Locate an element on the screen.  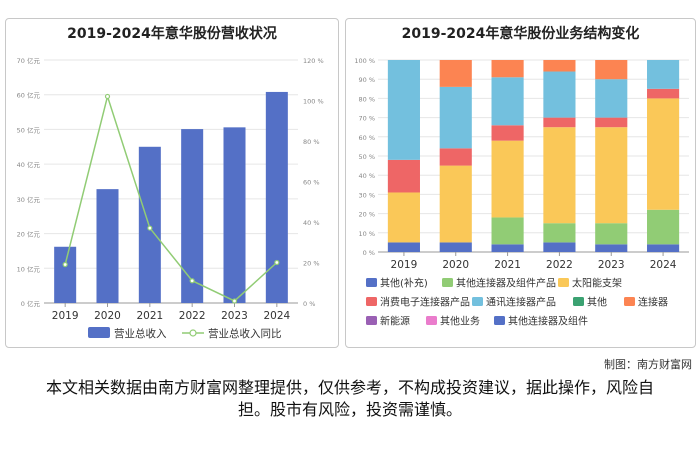
yoy-line is located at coordinates (171, 197).